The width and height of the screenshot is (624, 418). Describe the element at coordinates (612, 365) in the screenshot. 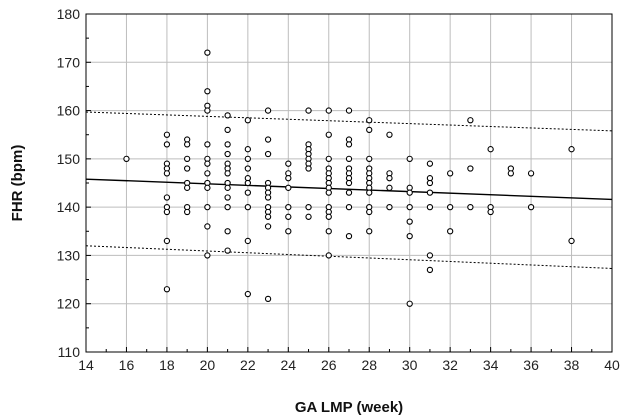

I see `x-tick-label: 40` at that location.